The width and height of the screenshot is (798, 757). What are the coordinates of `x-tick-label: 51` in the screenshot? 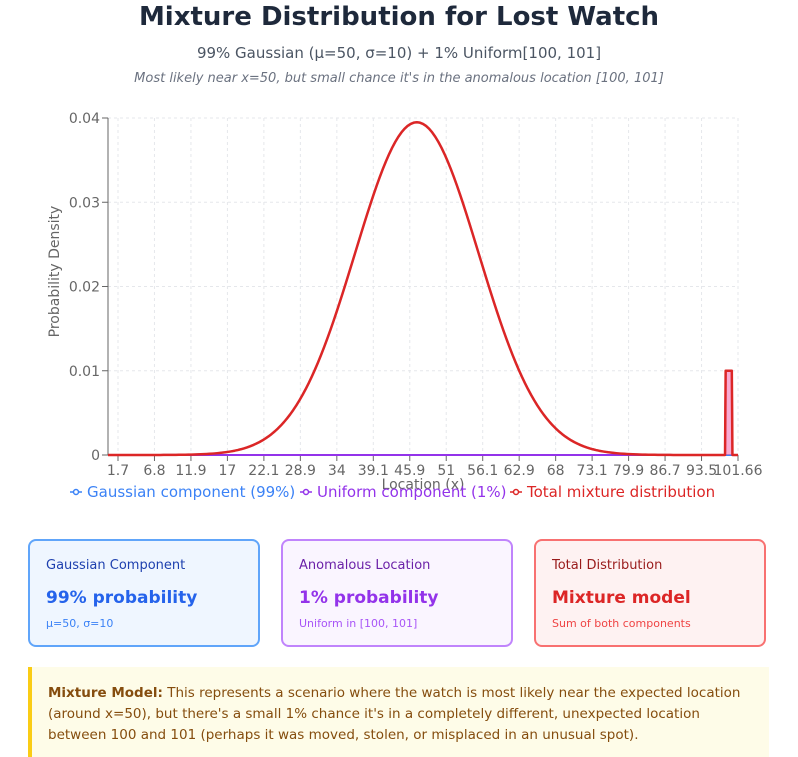 It's located at (446, 471).